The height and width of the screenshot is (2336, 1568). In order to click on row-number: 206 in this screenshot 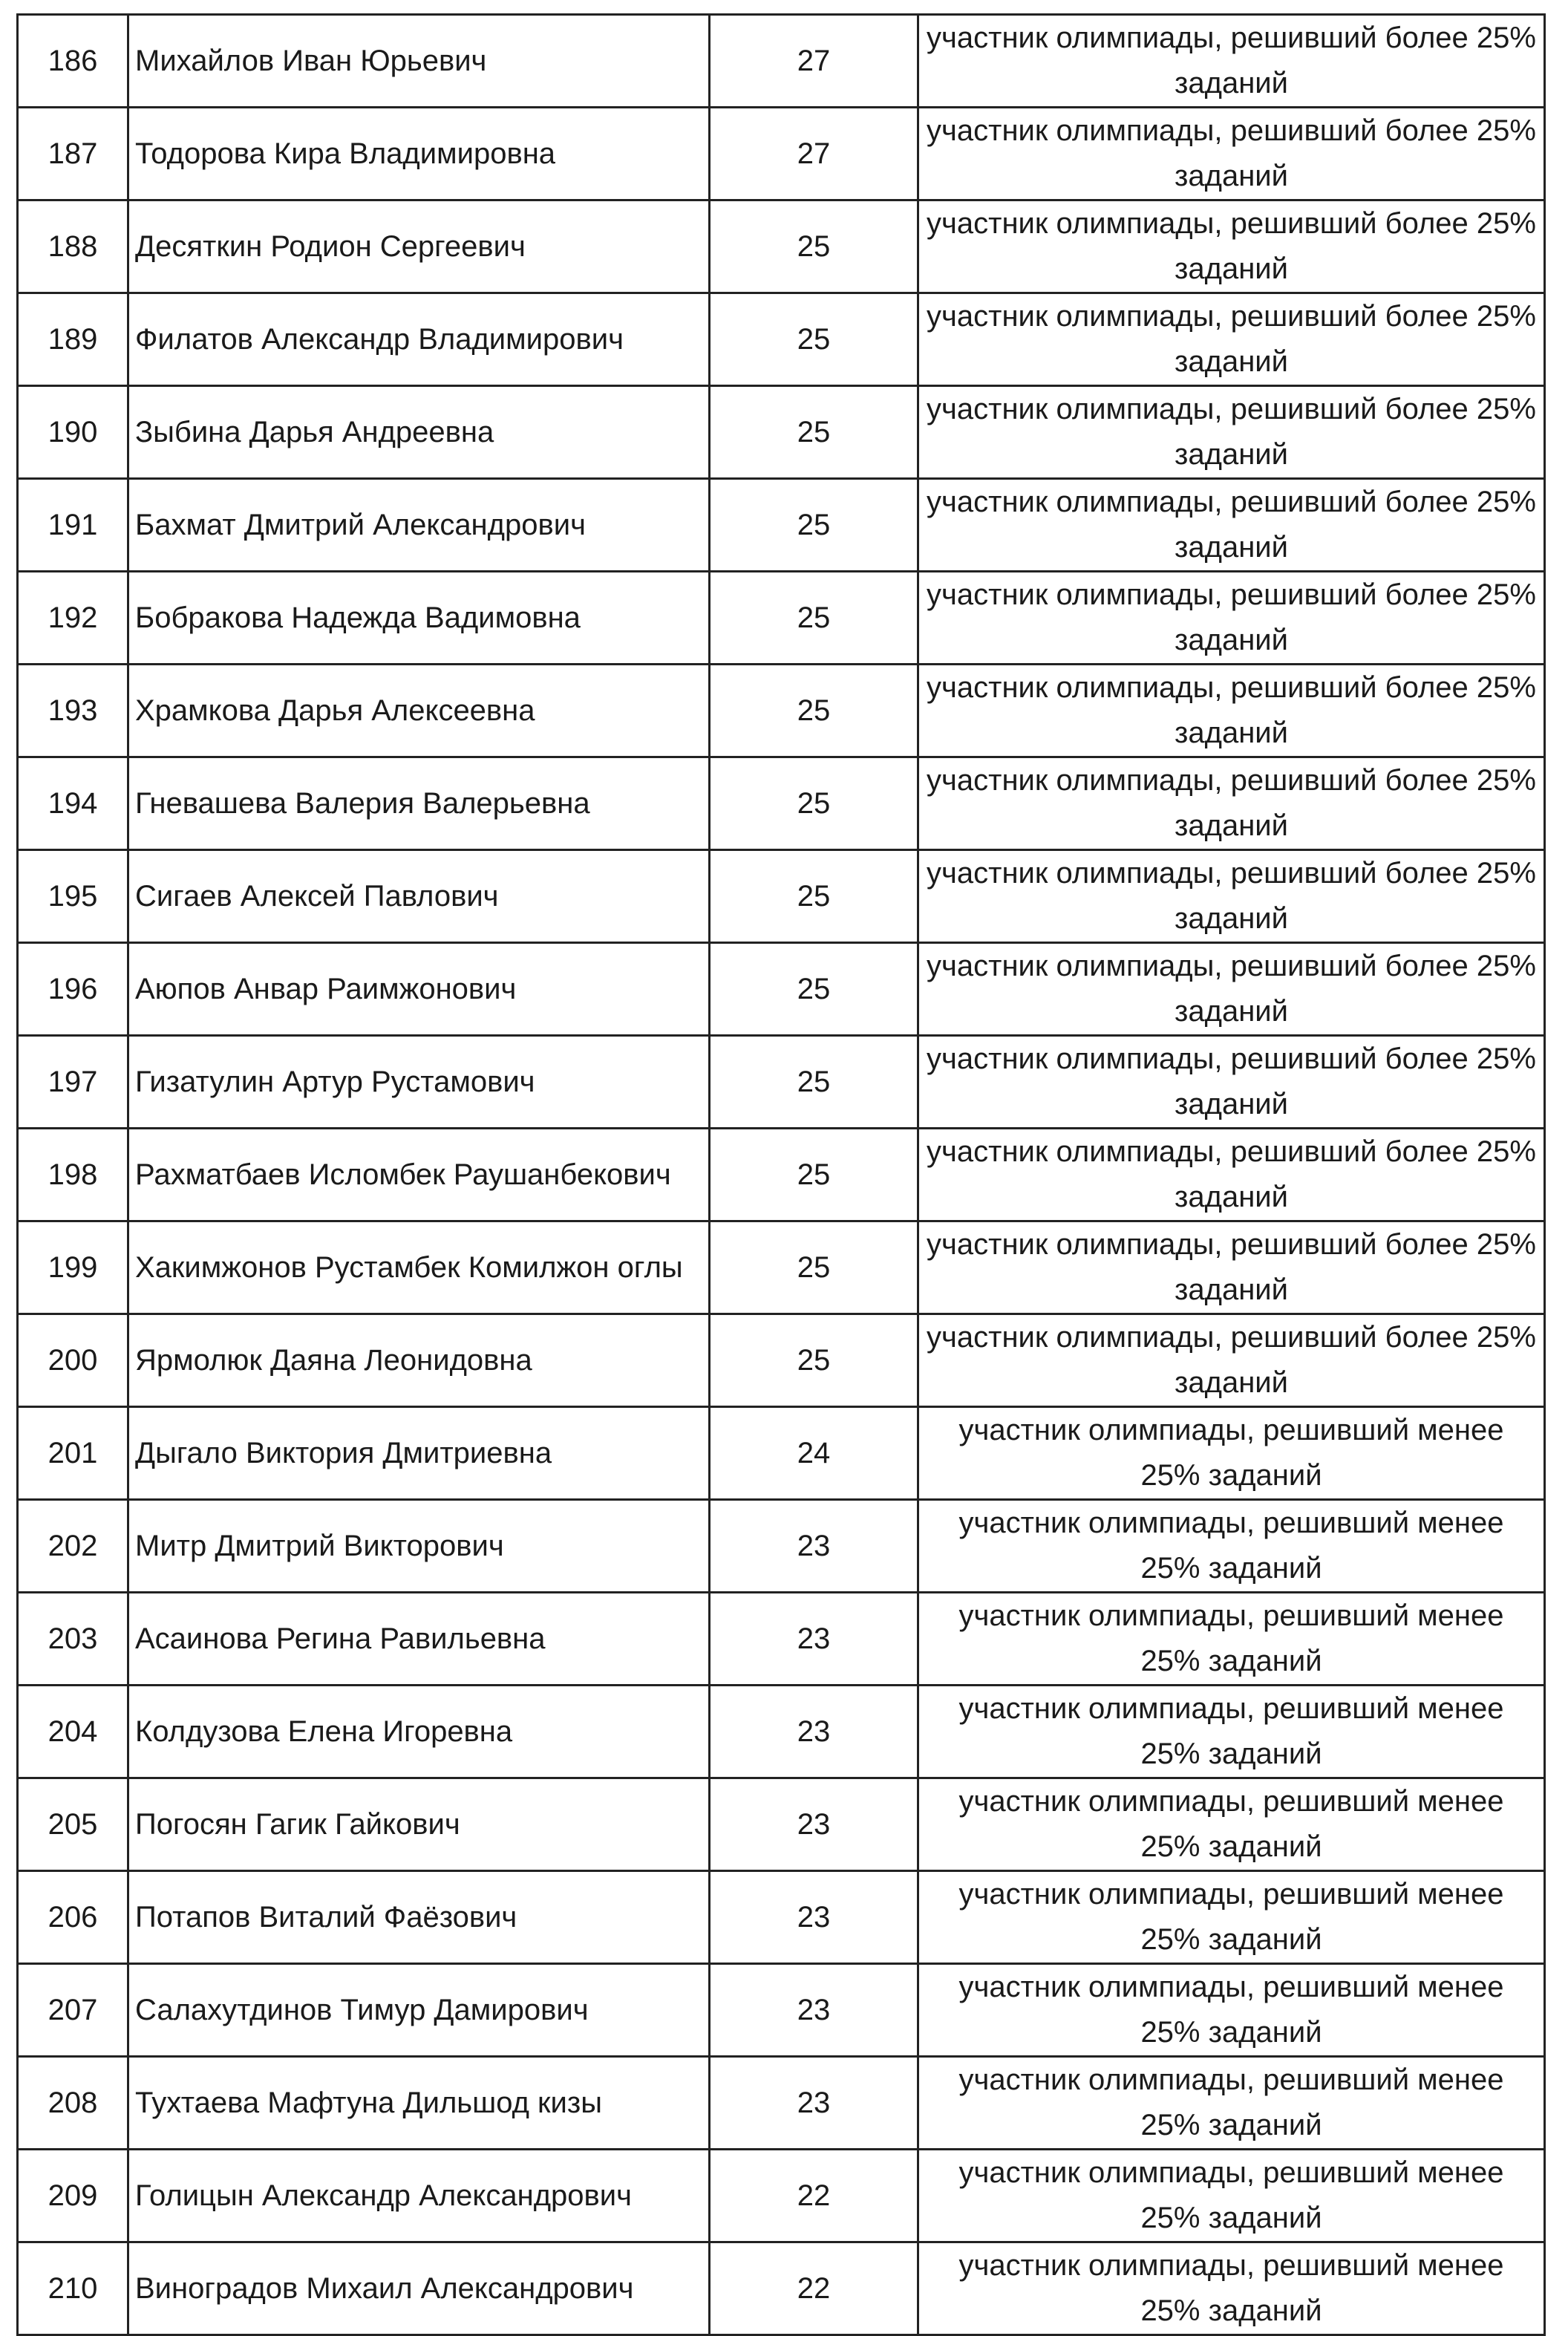, I will do `click(72, 1917)`.